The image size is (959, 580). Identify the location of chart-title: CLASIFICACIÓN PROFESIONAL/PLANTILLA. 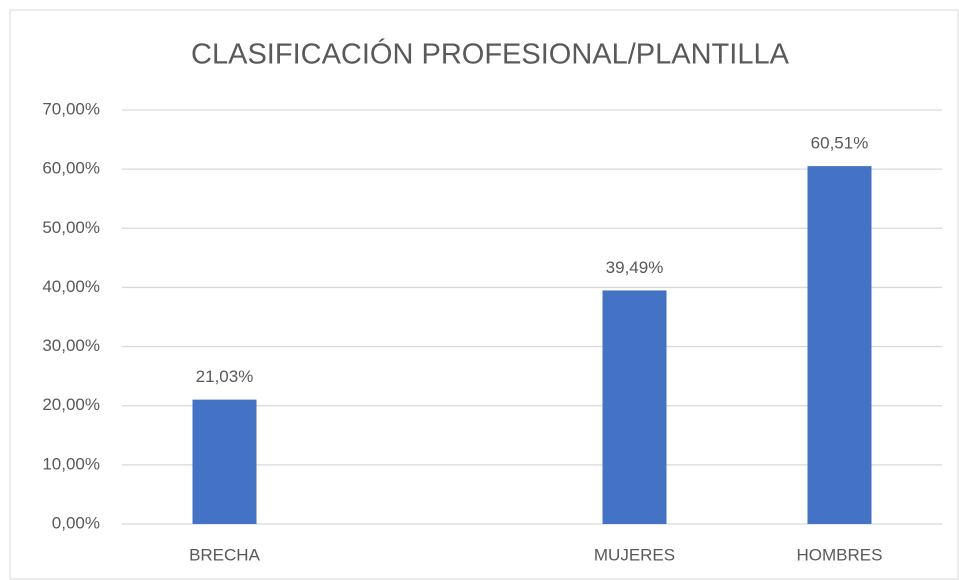
(490, 54).